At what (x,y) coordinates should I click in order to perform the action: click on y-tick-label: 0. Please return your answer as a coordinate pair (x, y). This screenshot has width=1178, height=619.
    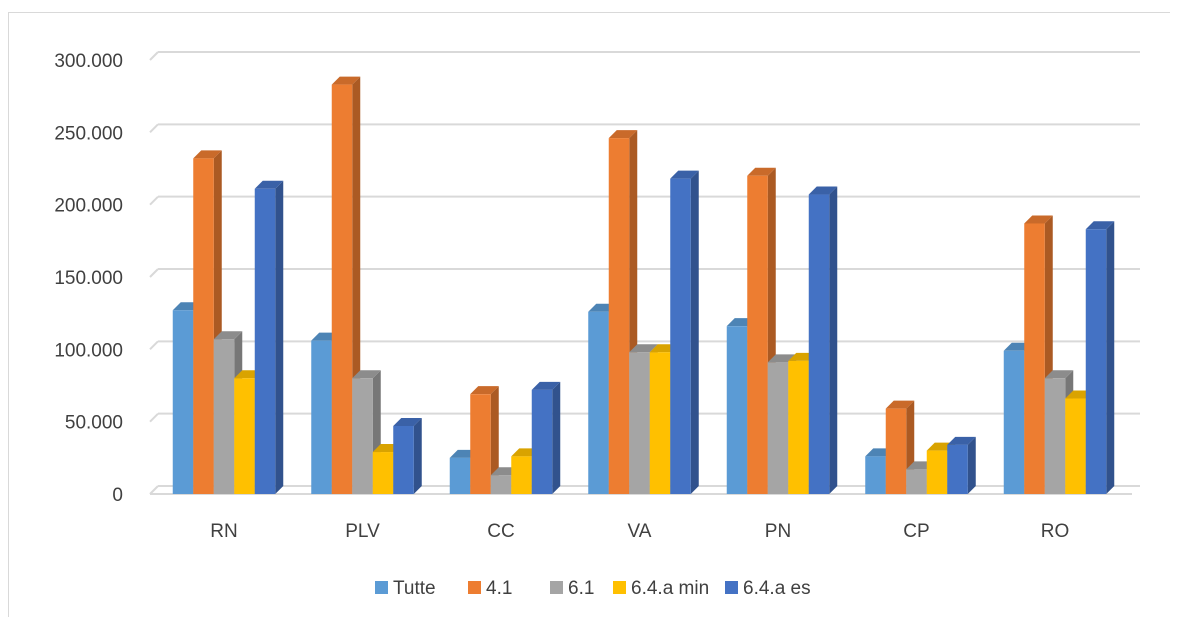
    Looking at the image, I should click on (117, 495).